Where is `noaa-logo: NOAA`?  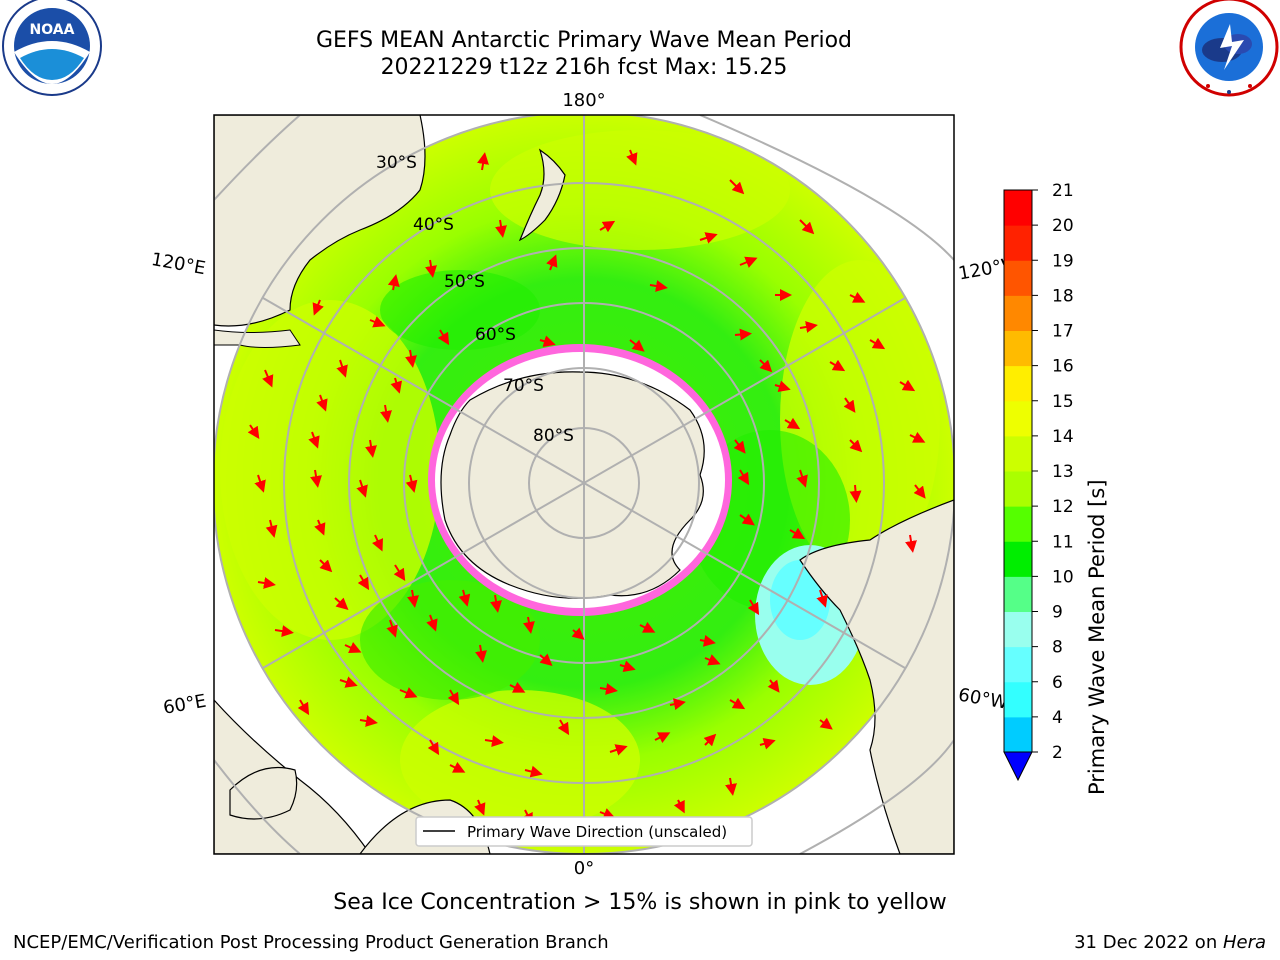
noaa-logo: NOAA is located at coordinates (52, 48).